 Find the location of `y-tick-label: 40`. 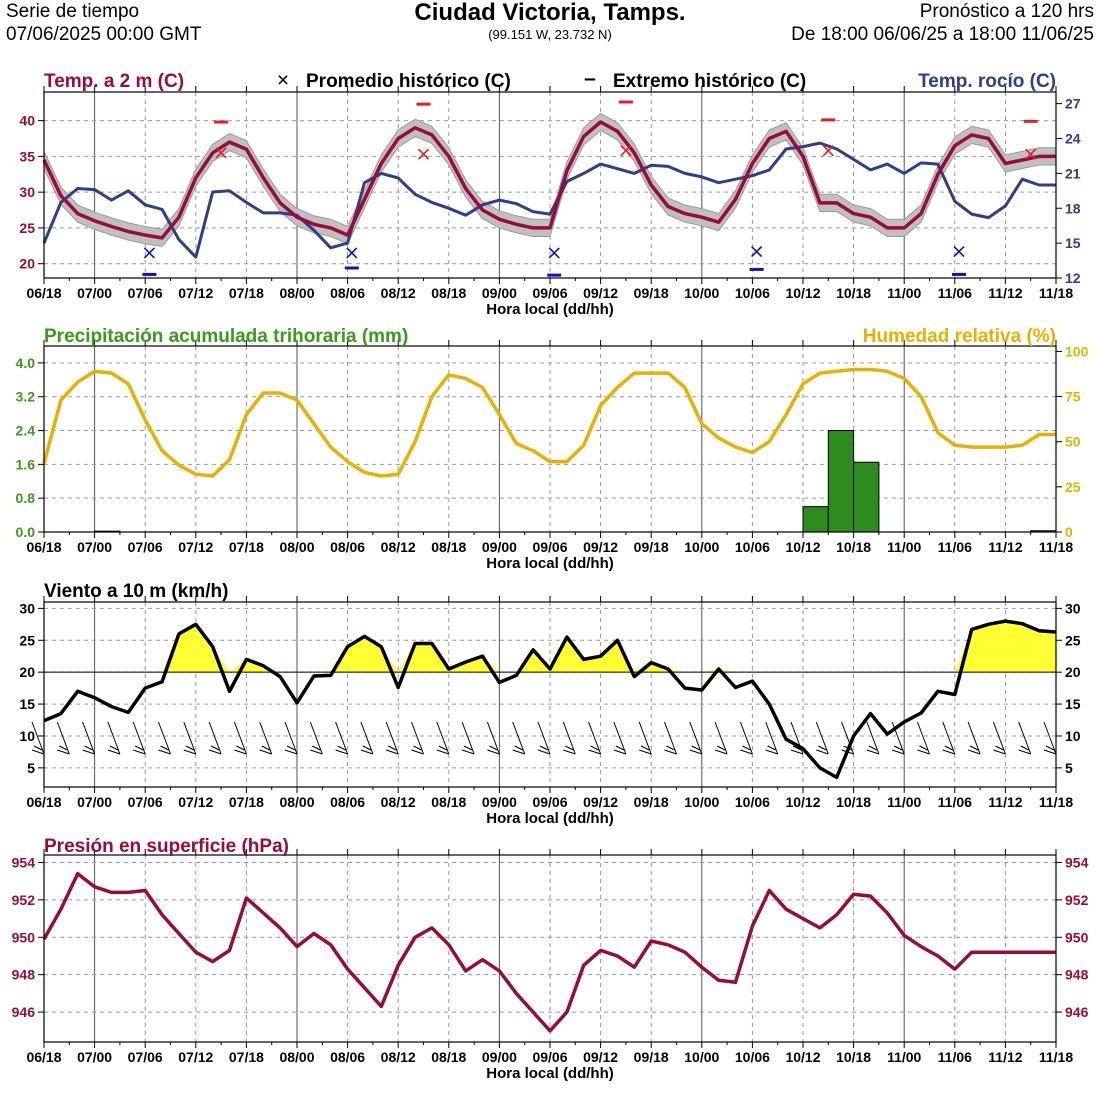

y-tick-label: 40 is located at coordinates (27, 121).